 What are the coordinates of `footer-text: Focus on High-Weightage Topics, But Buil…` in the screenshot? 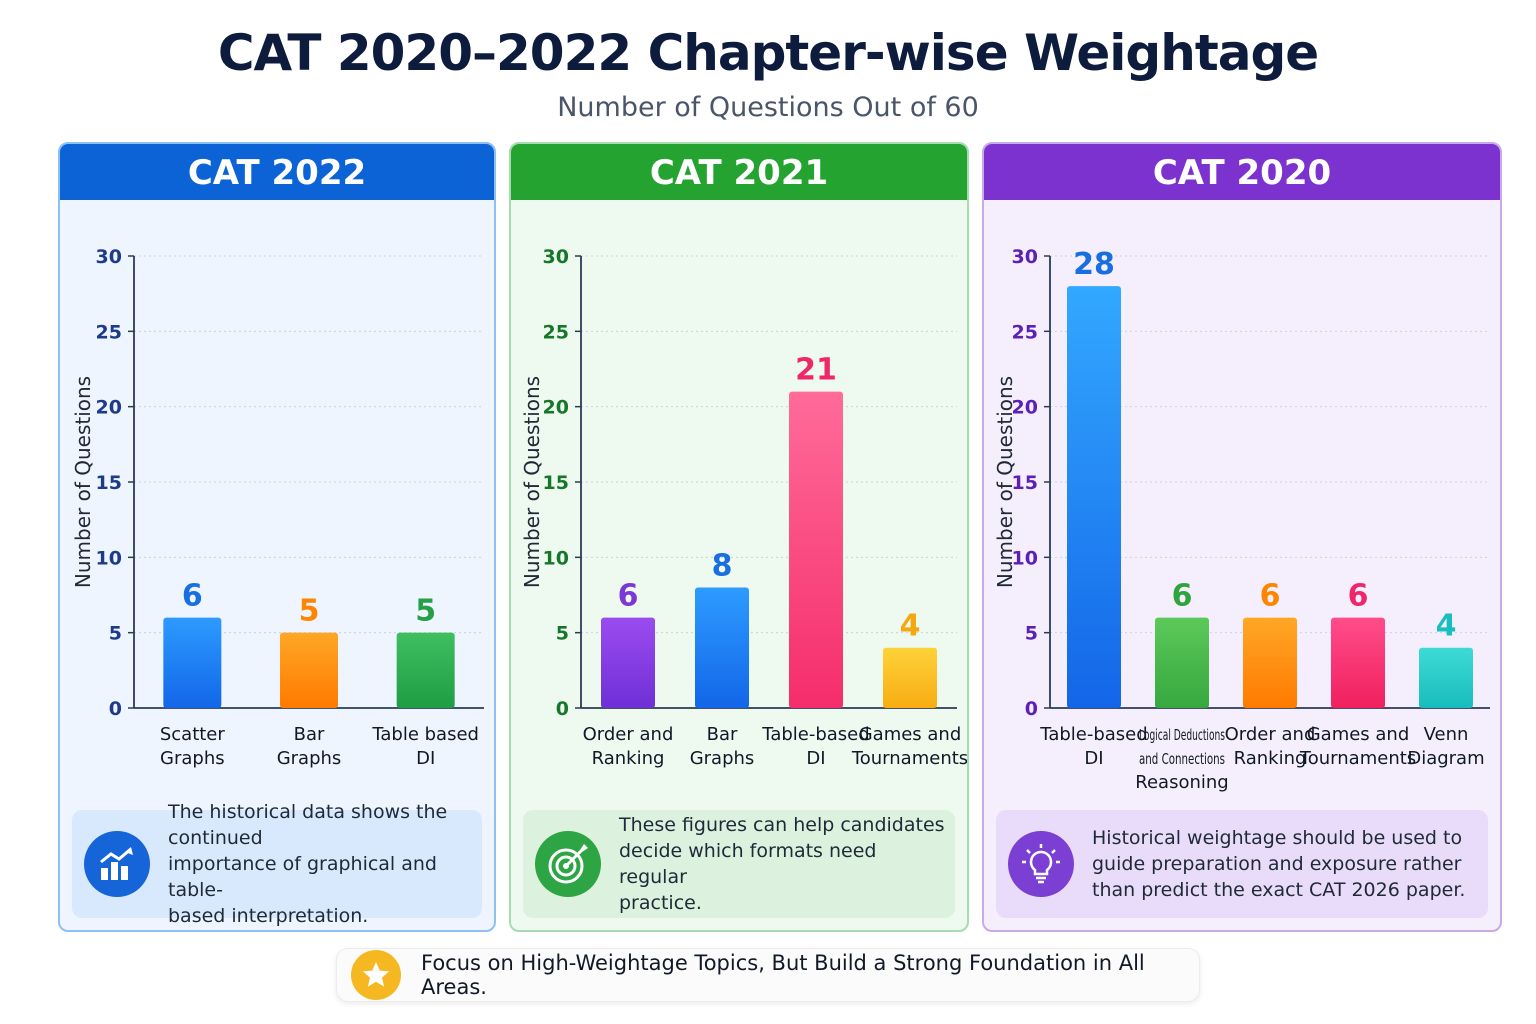 It's located at (783, 975).